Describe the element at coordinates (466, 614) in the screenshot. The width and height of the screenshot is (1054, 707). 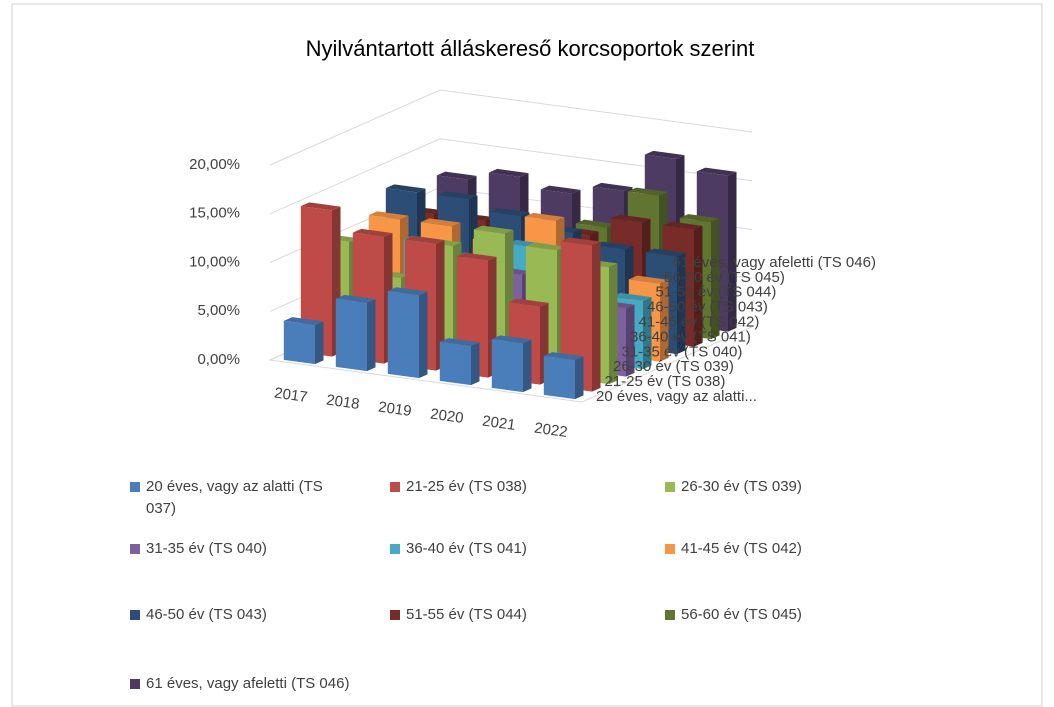
I see `legend-label: 51-55 év (TS 044)` at that location.